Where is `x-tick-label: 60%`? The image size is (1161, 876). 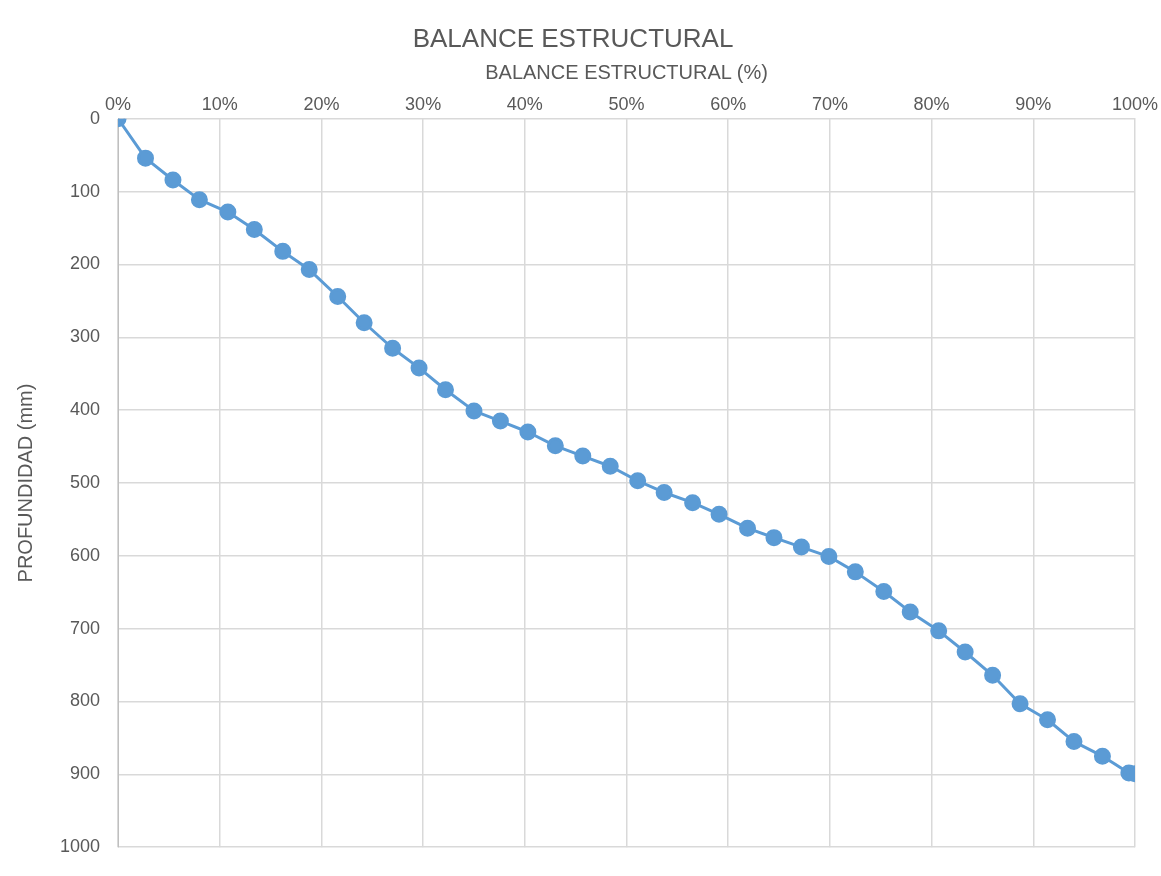
x-tick-label: 60% is located at coordinates (728, 103).